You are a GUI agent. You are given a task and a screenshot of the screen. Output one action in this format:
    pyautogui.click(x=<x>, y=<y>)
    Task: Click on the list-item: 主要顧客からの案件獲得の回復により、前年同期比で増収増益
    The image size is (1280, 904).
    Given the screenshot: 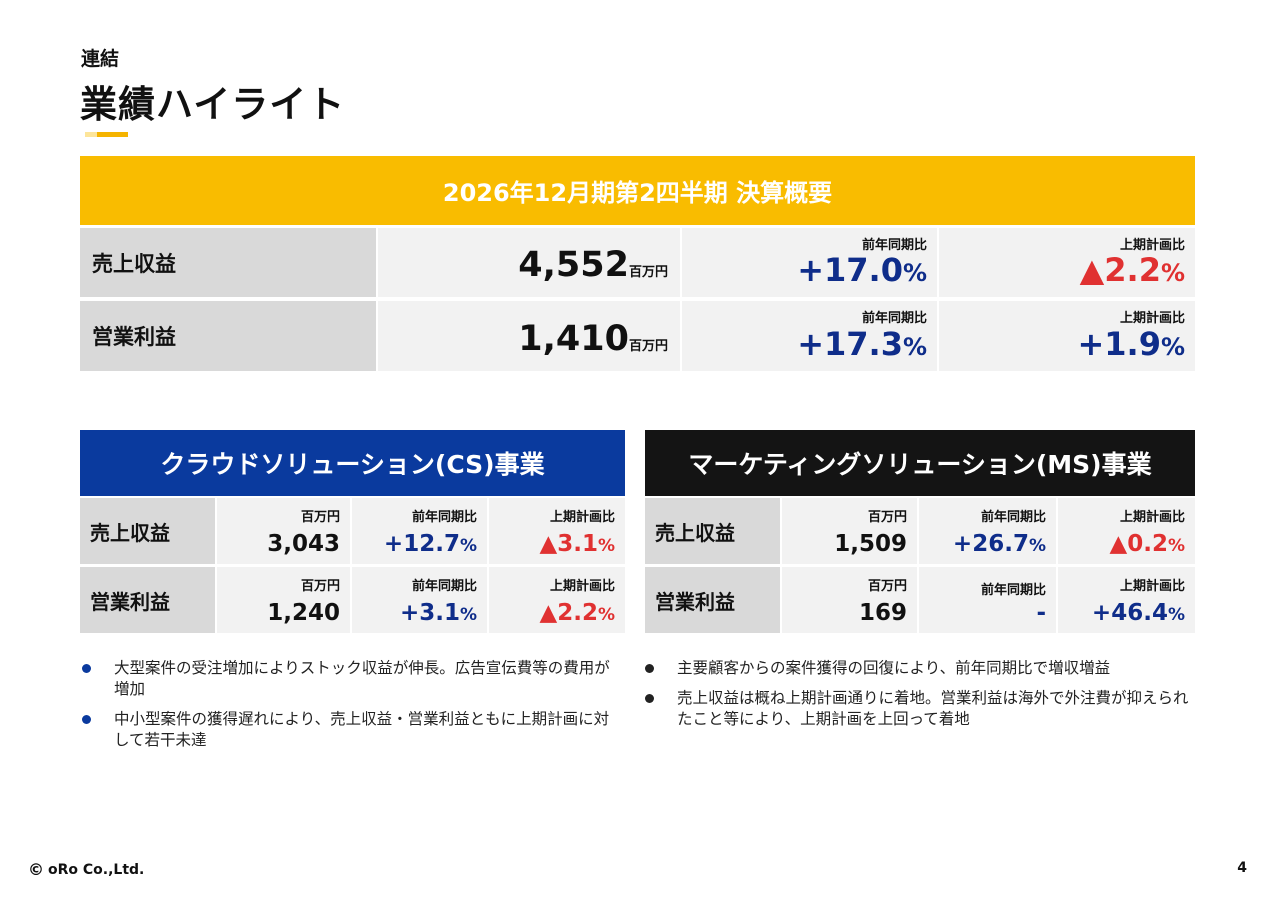 What is the action you would take?
    pyautogui.click(x=920, y=668)
    